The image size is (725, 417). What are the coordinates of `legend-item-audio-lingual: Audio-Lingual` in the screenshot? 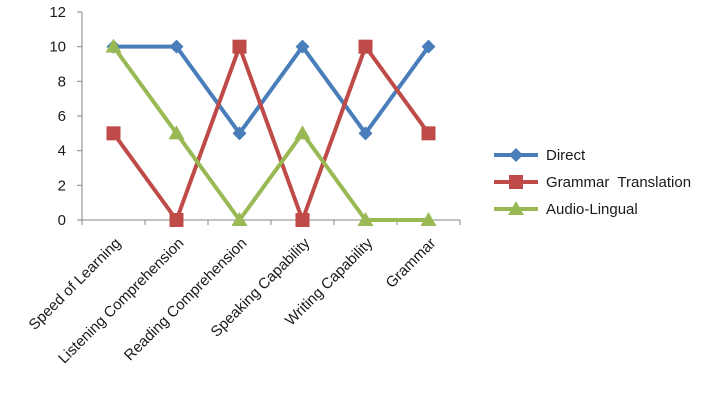 It's located at (566, 209).